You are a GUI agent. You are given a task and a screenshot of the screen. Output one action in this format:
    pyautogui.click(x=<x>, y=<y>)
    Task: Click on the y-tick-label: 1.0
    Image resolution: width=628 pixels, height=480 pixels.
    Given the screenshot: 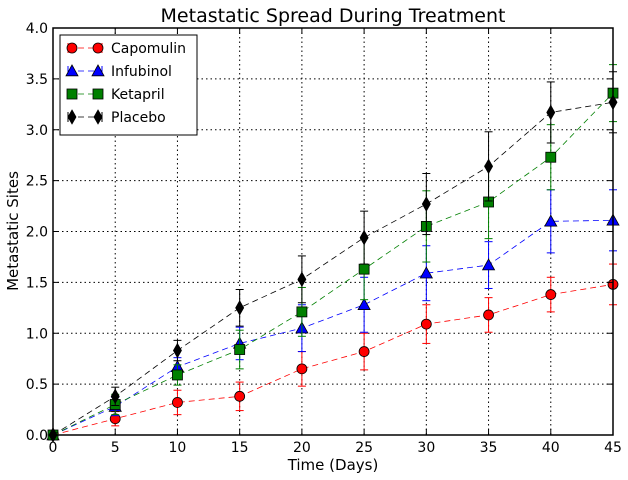 What is the action you would take?
    pyautogui.click(x=37, y=334)
    